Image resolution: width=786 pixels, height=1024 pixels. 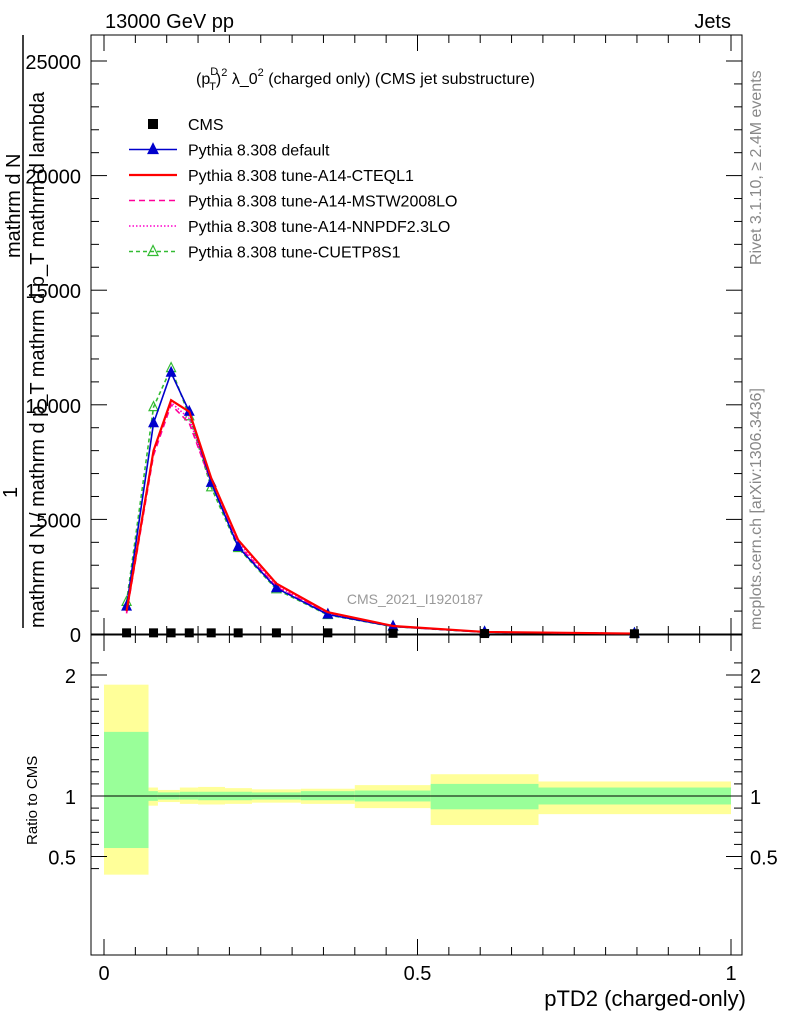 I want to click on ratio-y-label: Ratio to CMS, so click(x=32, y=800).